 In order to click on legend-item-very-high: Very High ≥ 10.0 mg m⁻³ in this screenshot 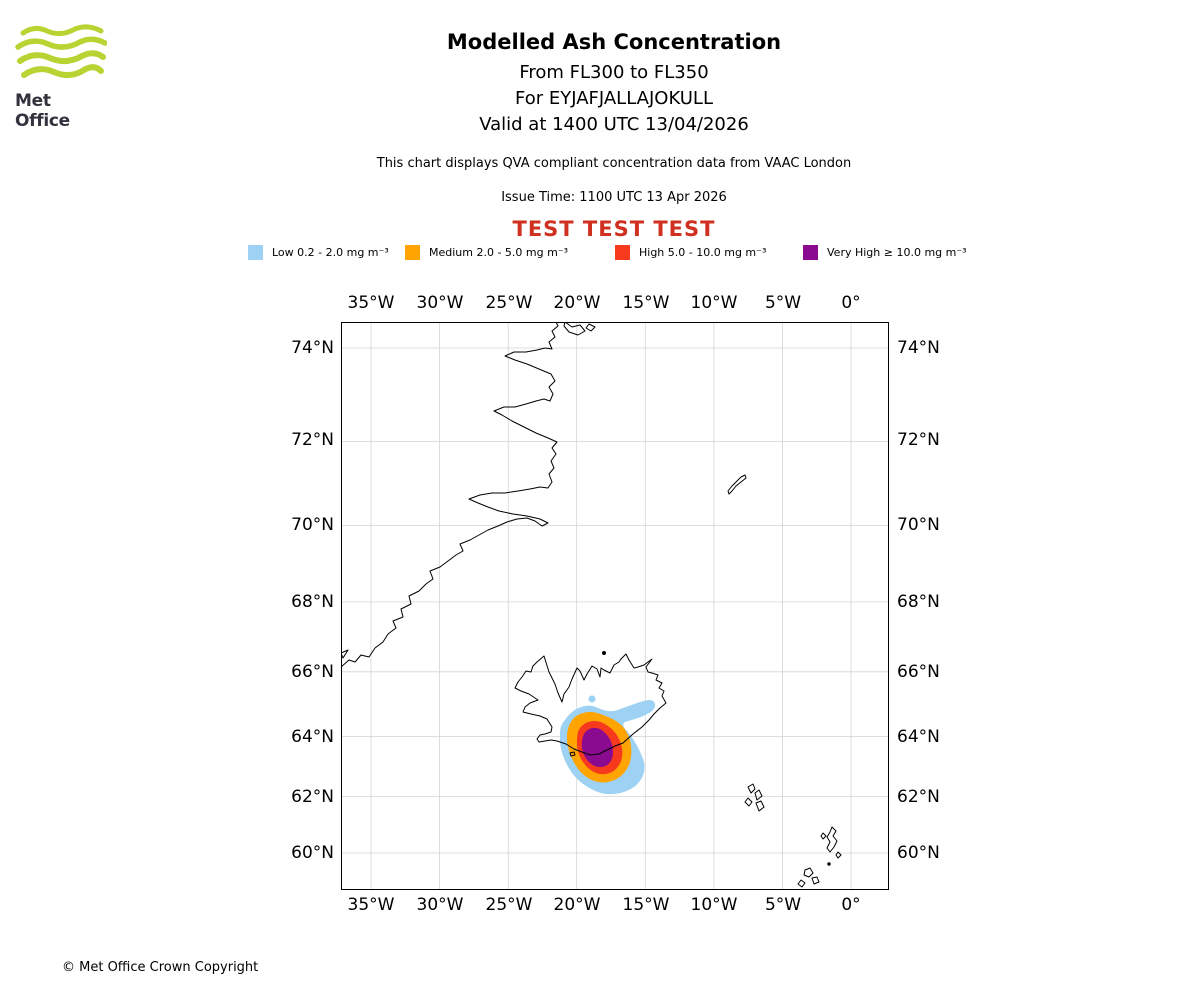, I will do `click(885, 252)`.